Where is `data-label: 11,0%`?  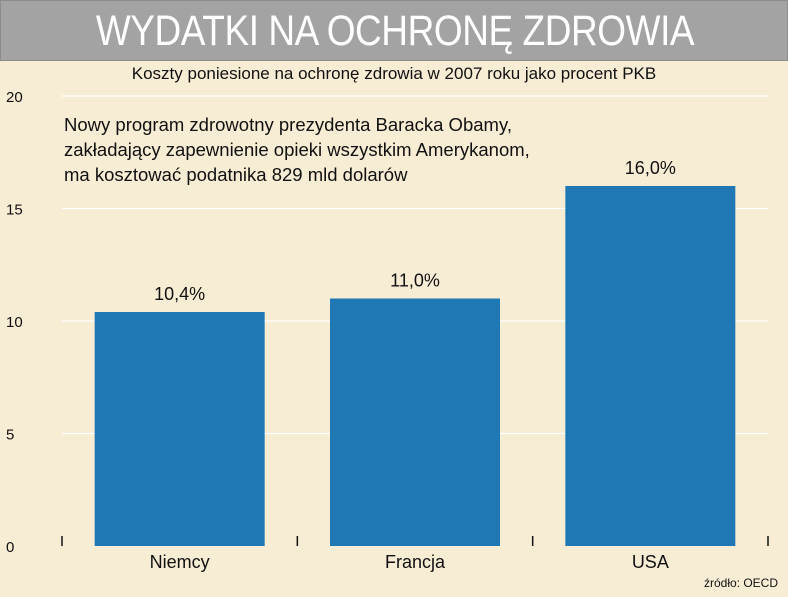 data-label: 11,0% is located at coordinates (415, 281).